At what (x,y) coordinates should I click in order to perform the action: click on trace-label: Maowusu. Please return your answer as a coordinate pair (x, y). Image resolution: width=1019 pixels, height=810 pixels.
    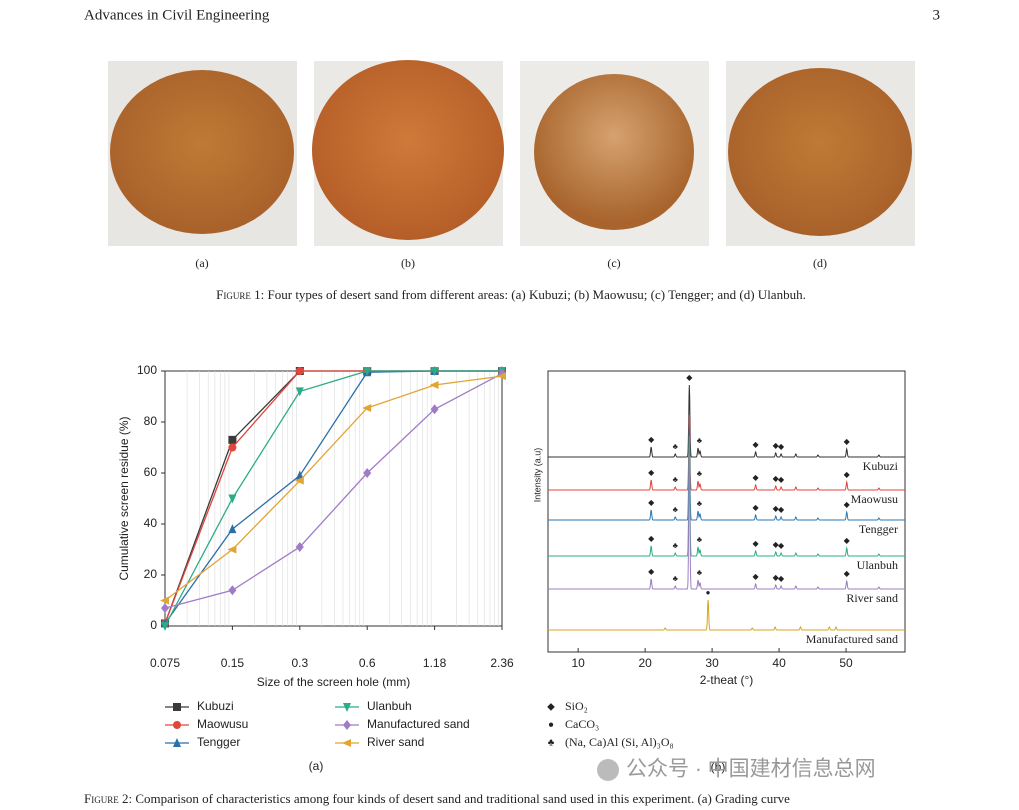
    Looking at the image, I should click on (874, 499).